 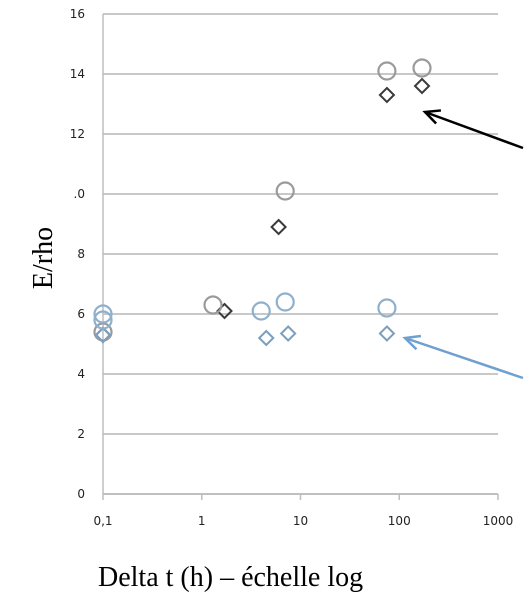 What do you see at coordinates (303, 511) in the screenshot?
I see `x-tick-labels: 0,1 1 10 100 1000` at bounding box center [303, 511].